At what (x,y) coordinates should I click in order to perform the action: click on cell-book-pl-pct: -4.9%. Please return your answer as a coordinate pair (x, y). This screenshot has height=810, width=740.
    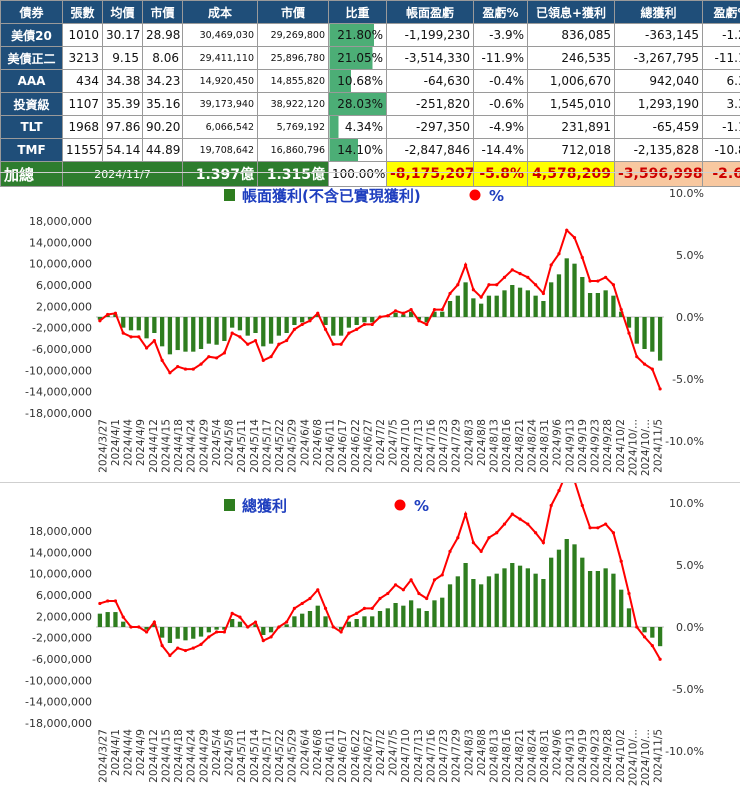
    Looking at the image, I should click on (500, 127).